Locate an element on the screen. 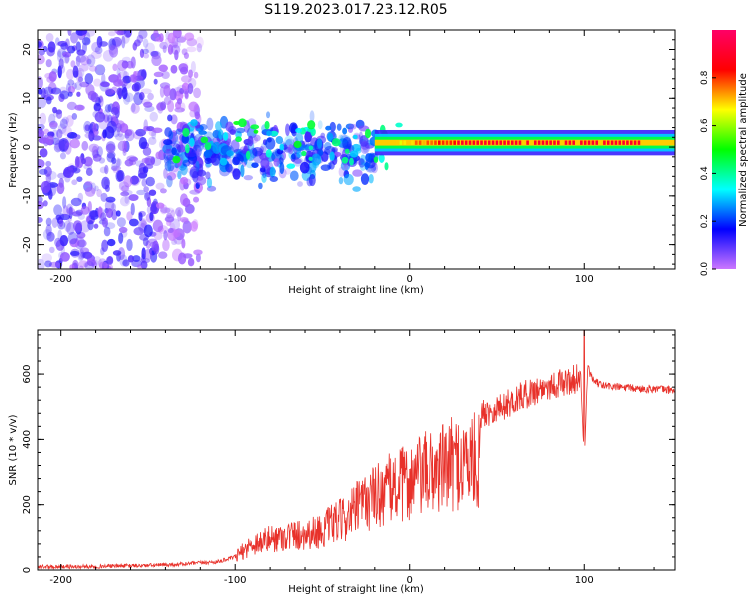 The image size is (750, 604). colorbar-tick-label: 0.8 is located at coordinates (705, 77).